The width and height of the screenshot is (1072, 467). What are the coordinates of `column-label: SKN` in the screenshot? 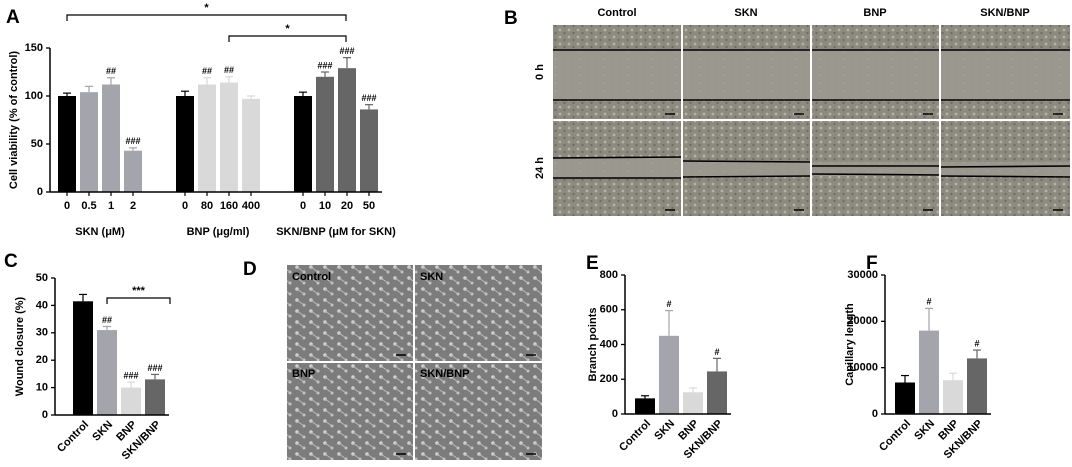 It's located at (745, 13).